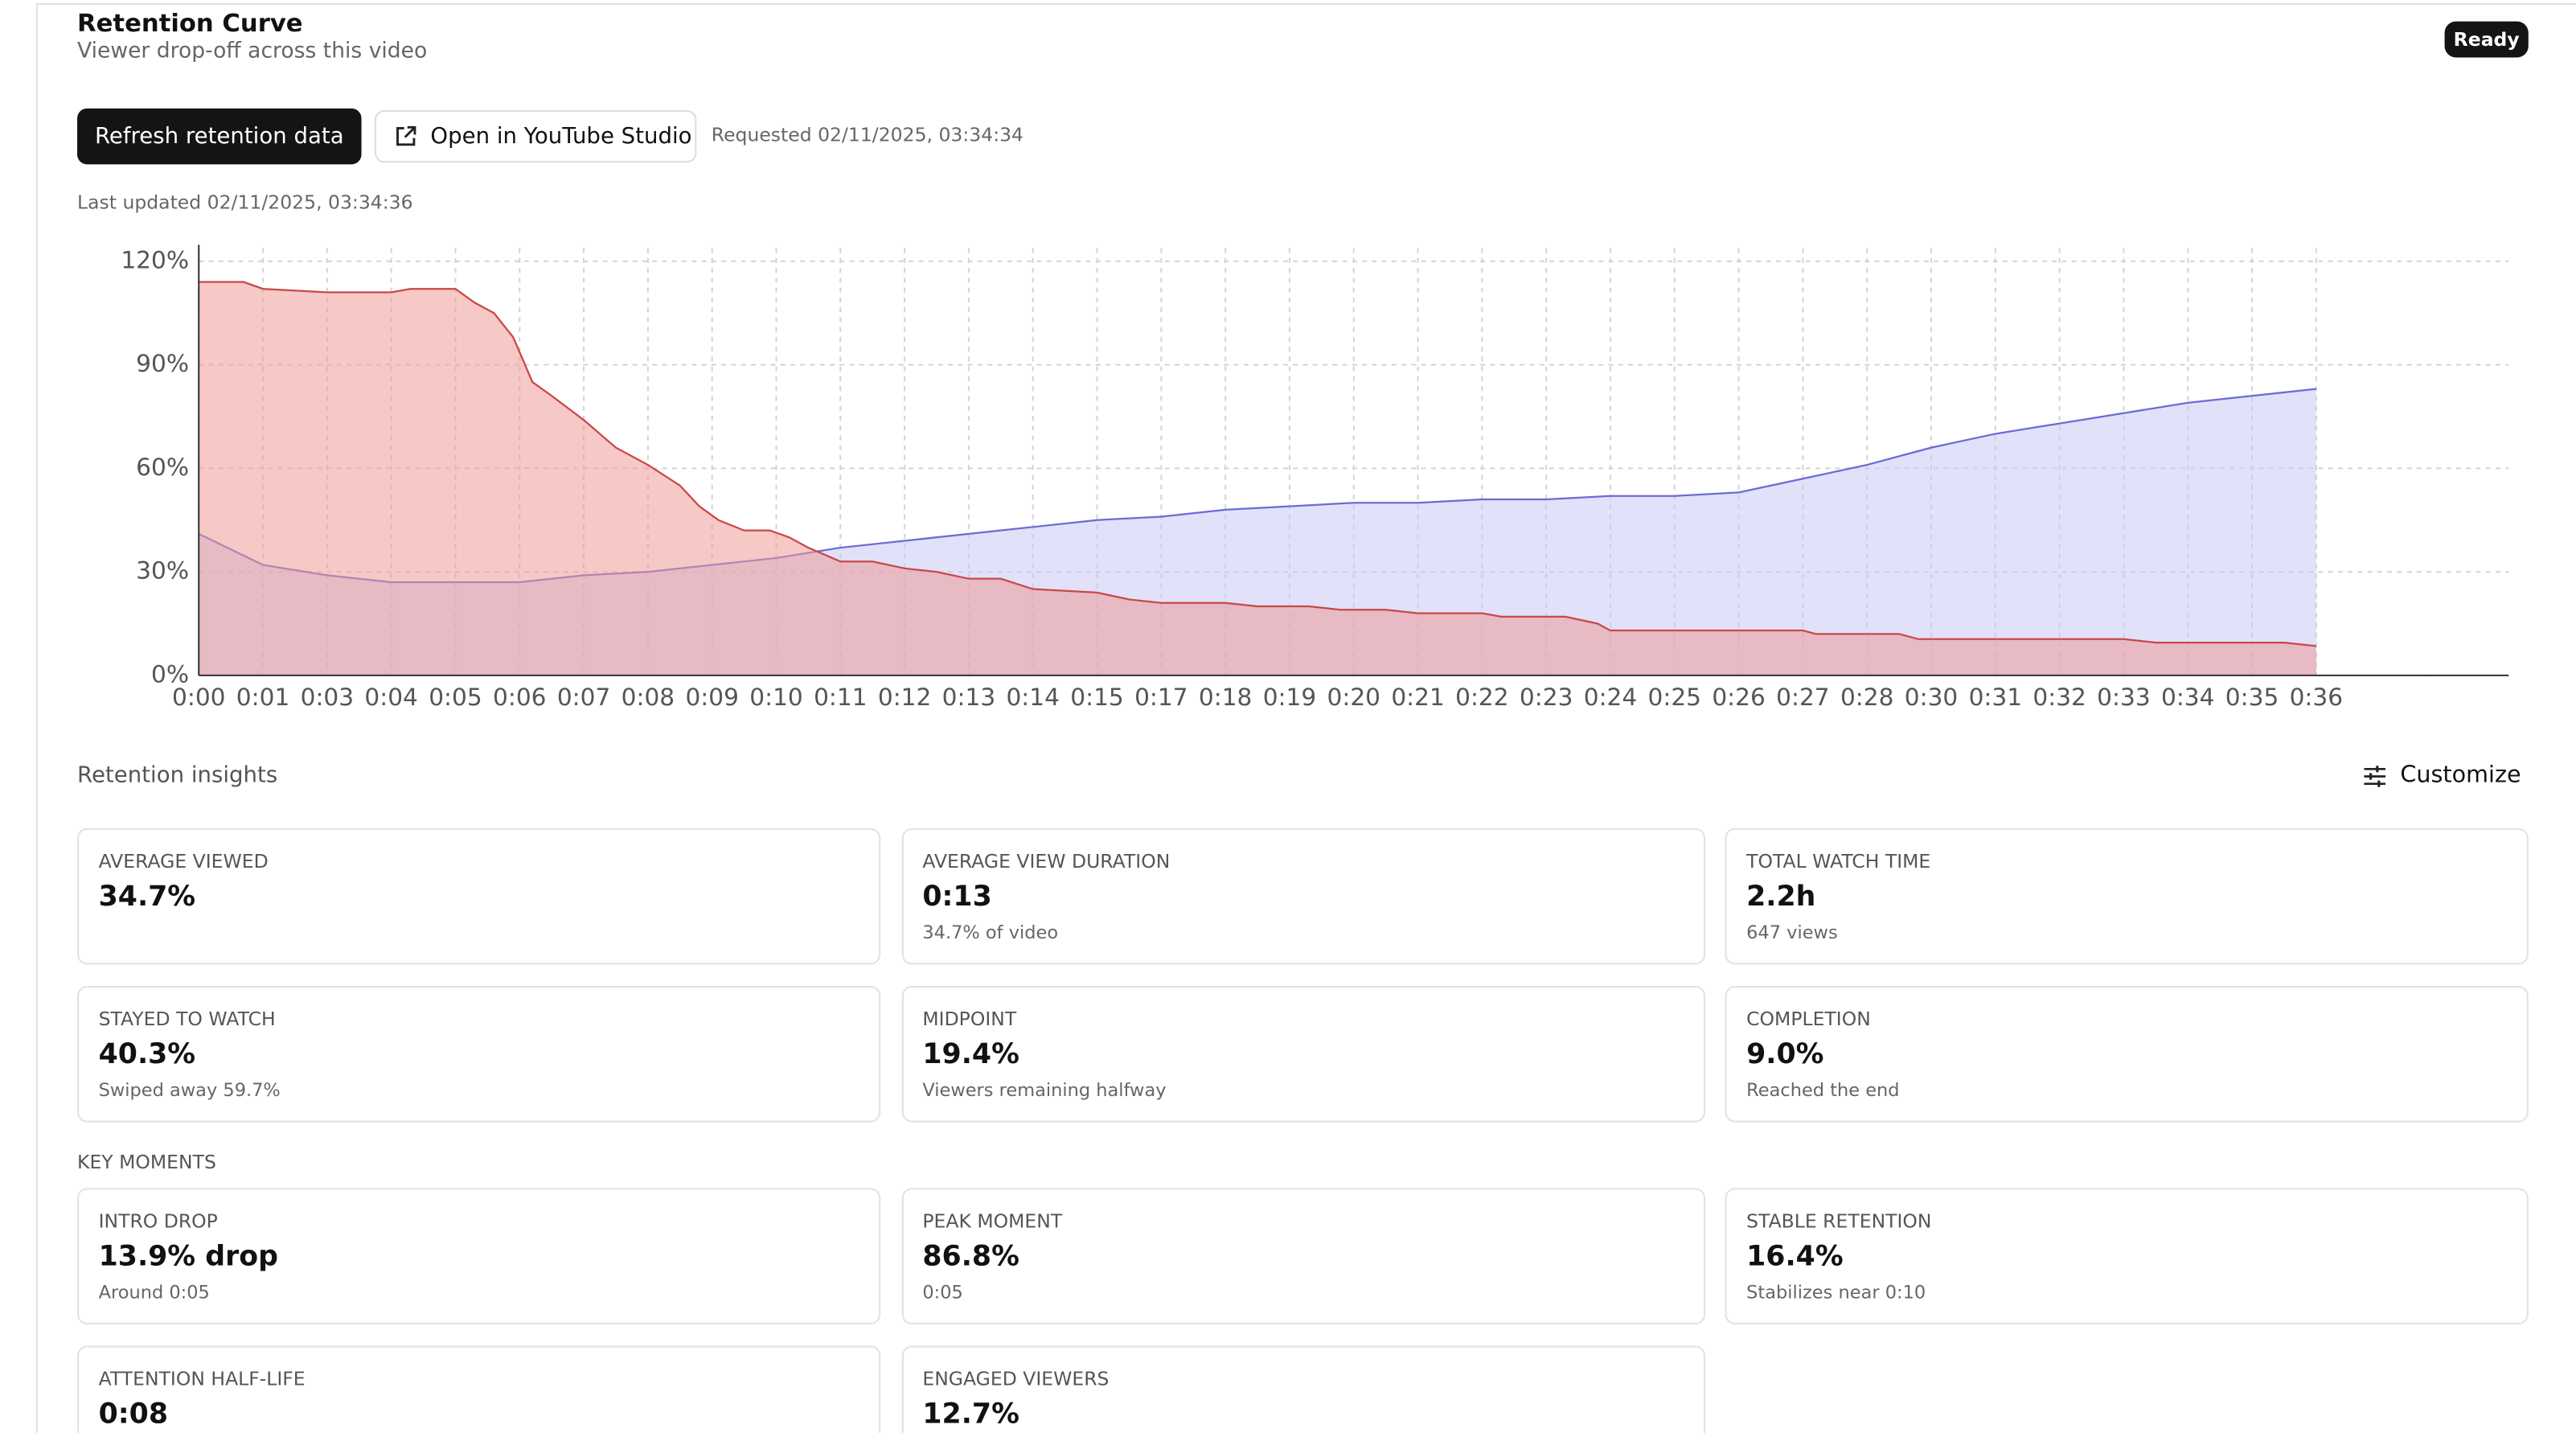 Image resolution: width=2576 pixels, height=1433 pixels. Describe the element at coordinates (147, 897) in the screenshot. I see `card-value: 34.7%` at that location.